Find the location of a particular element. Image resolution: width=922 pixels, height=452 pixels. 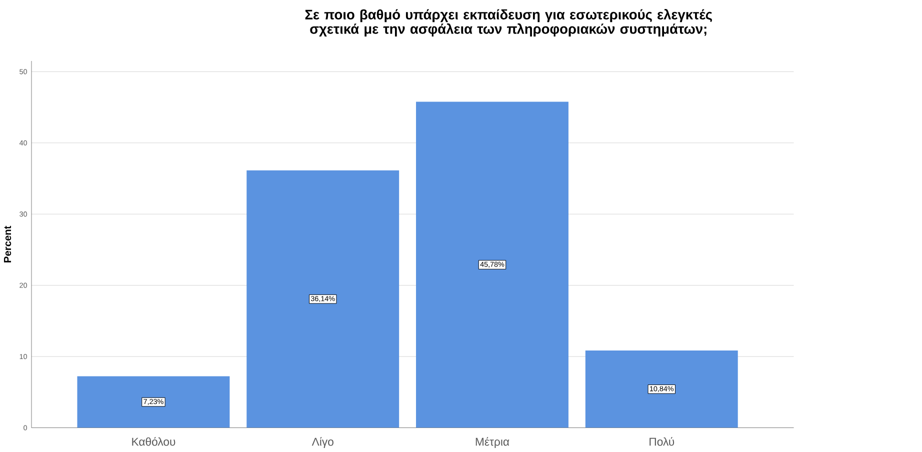

x-tick-label: Πολύ is located at coordinates (662, 441).